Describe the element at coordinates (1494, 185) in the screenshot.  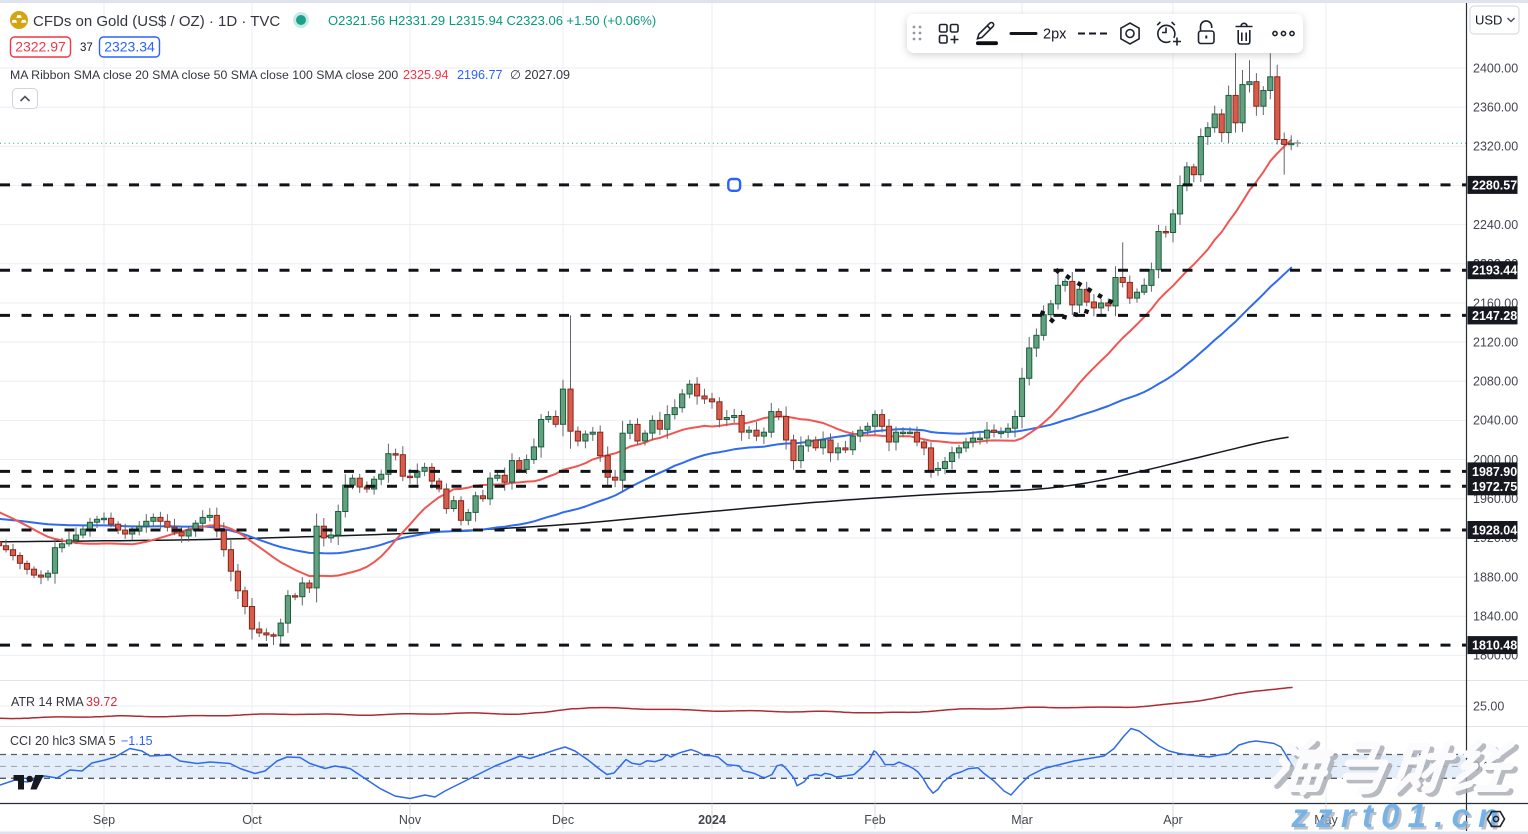
I see `svg-text: 2280.57` at that location.